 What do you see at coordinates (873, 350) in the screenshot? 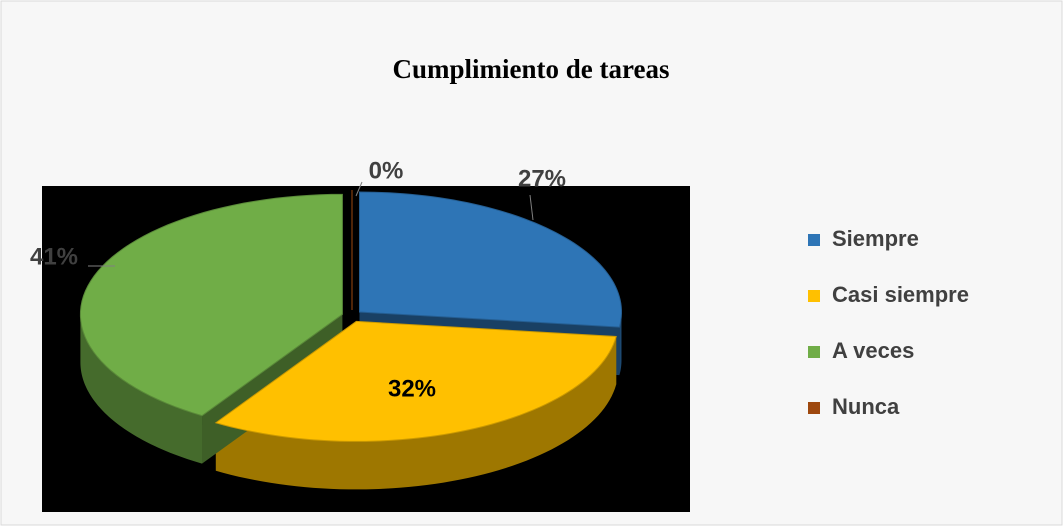
I see `legend-label: A veces` at bounding box center [873, 350].